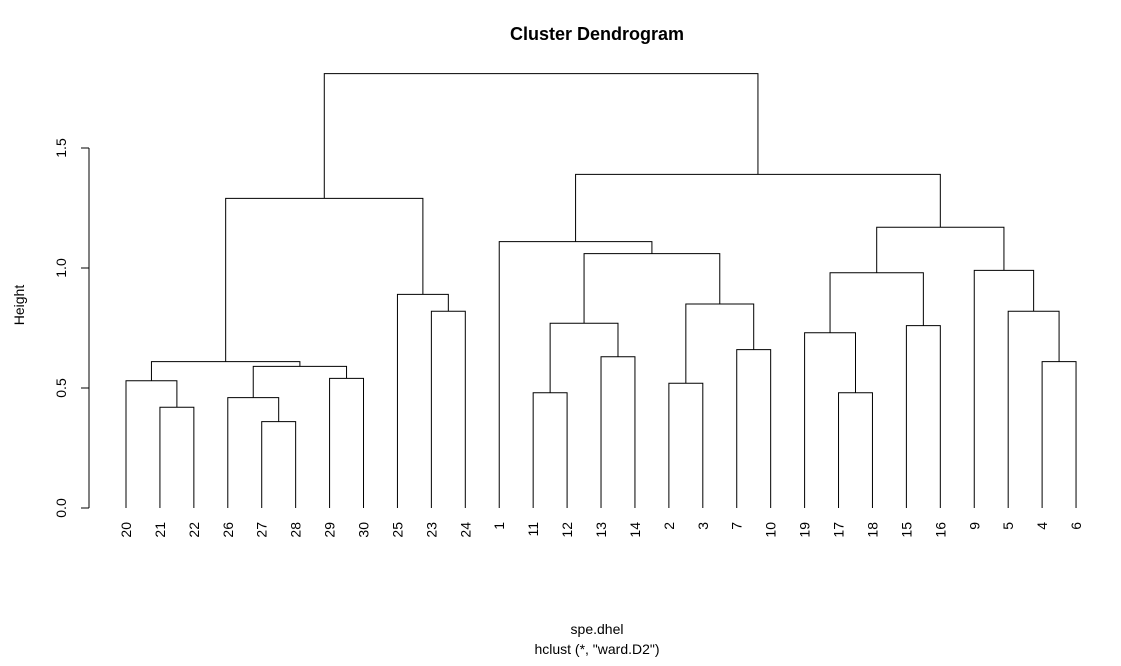 This screenshot has width=1121, height=666. What do you see at coordinates (597, 34) in the screenshot?
I see `chart-title: Cluster Dendrogram` at bounding box center [597, 34].